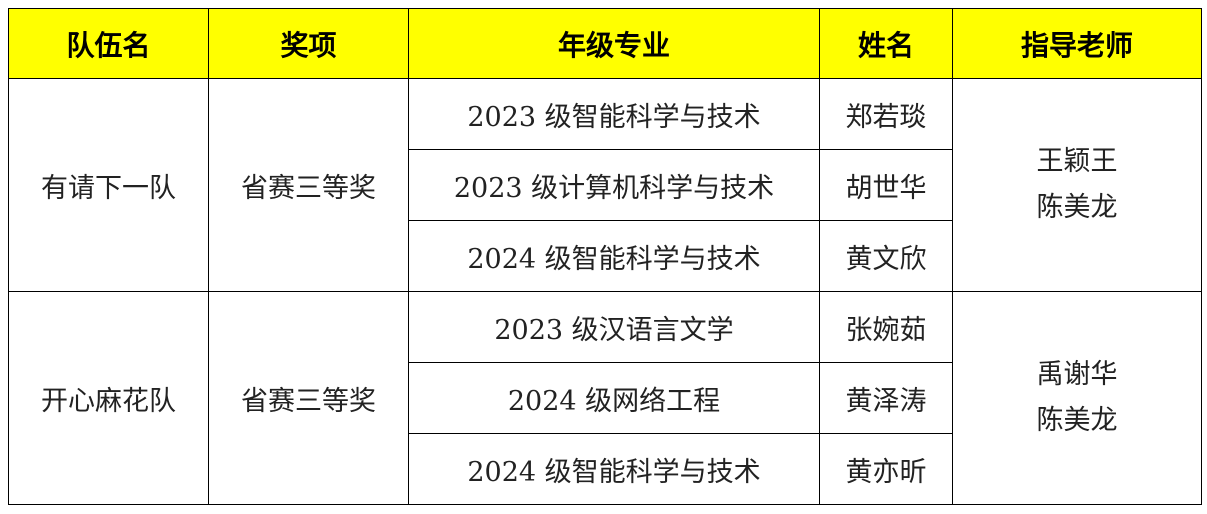 This screenshot has width=1207, height=514. Describe the element at coordinates (614, 43) in the screenshot. I see `header-major: 年级专业` at that location.